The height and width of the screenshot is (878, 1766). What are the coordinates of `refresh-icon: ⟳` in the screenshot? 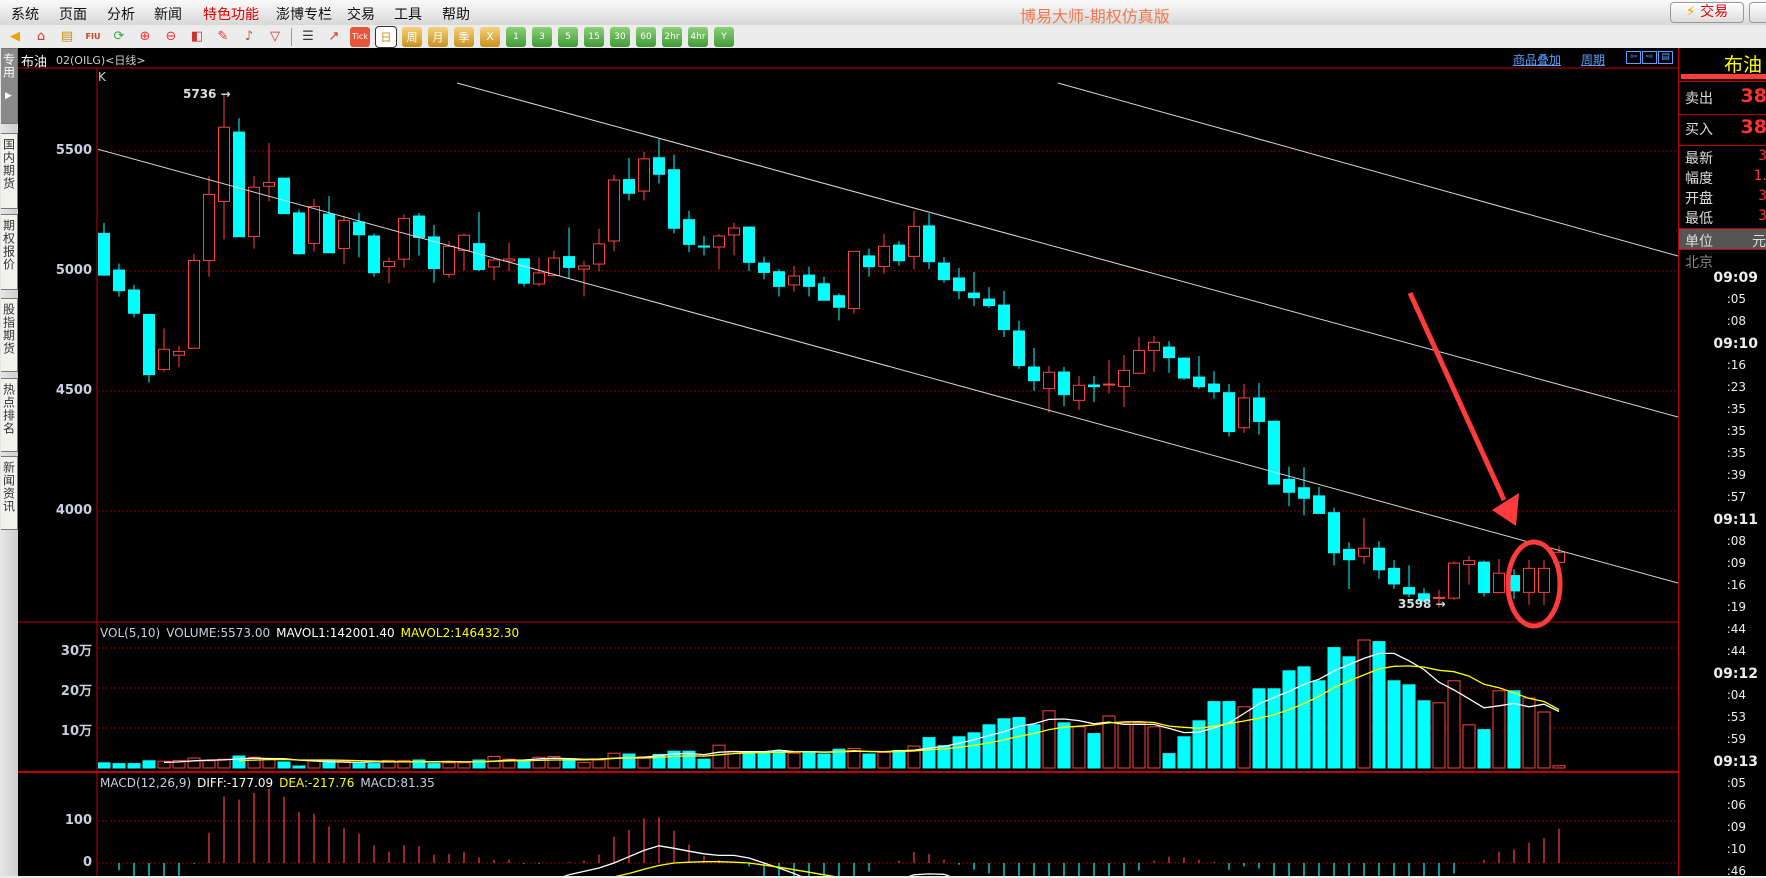 It's located at (119, 36).